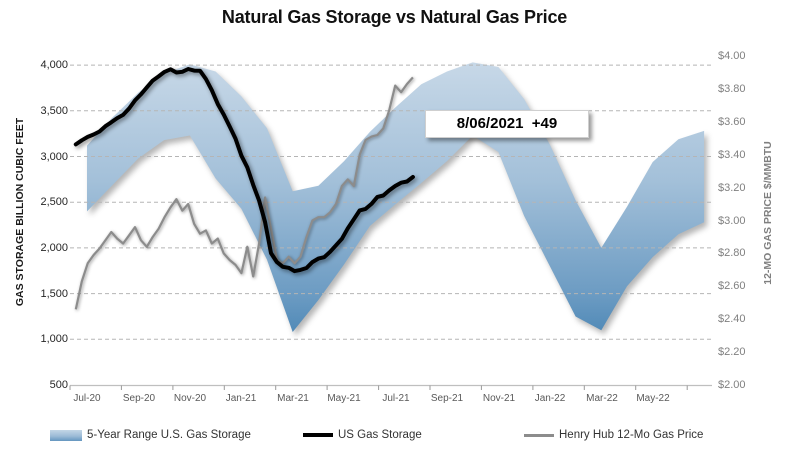 This screenshot has height=451, width=789. Describe the element at coordinates (54, 111) in the screenshot. I see `left-axis-tick-label: 3,500` at that location.